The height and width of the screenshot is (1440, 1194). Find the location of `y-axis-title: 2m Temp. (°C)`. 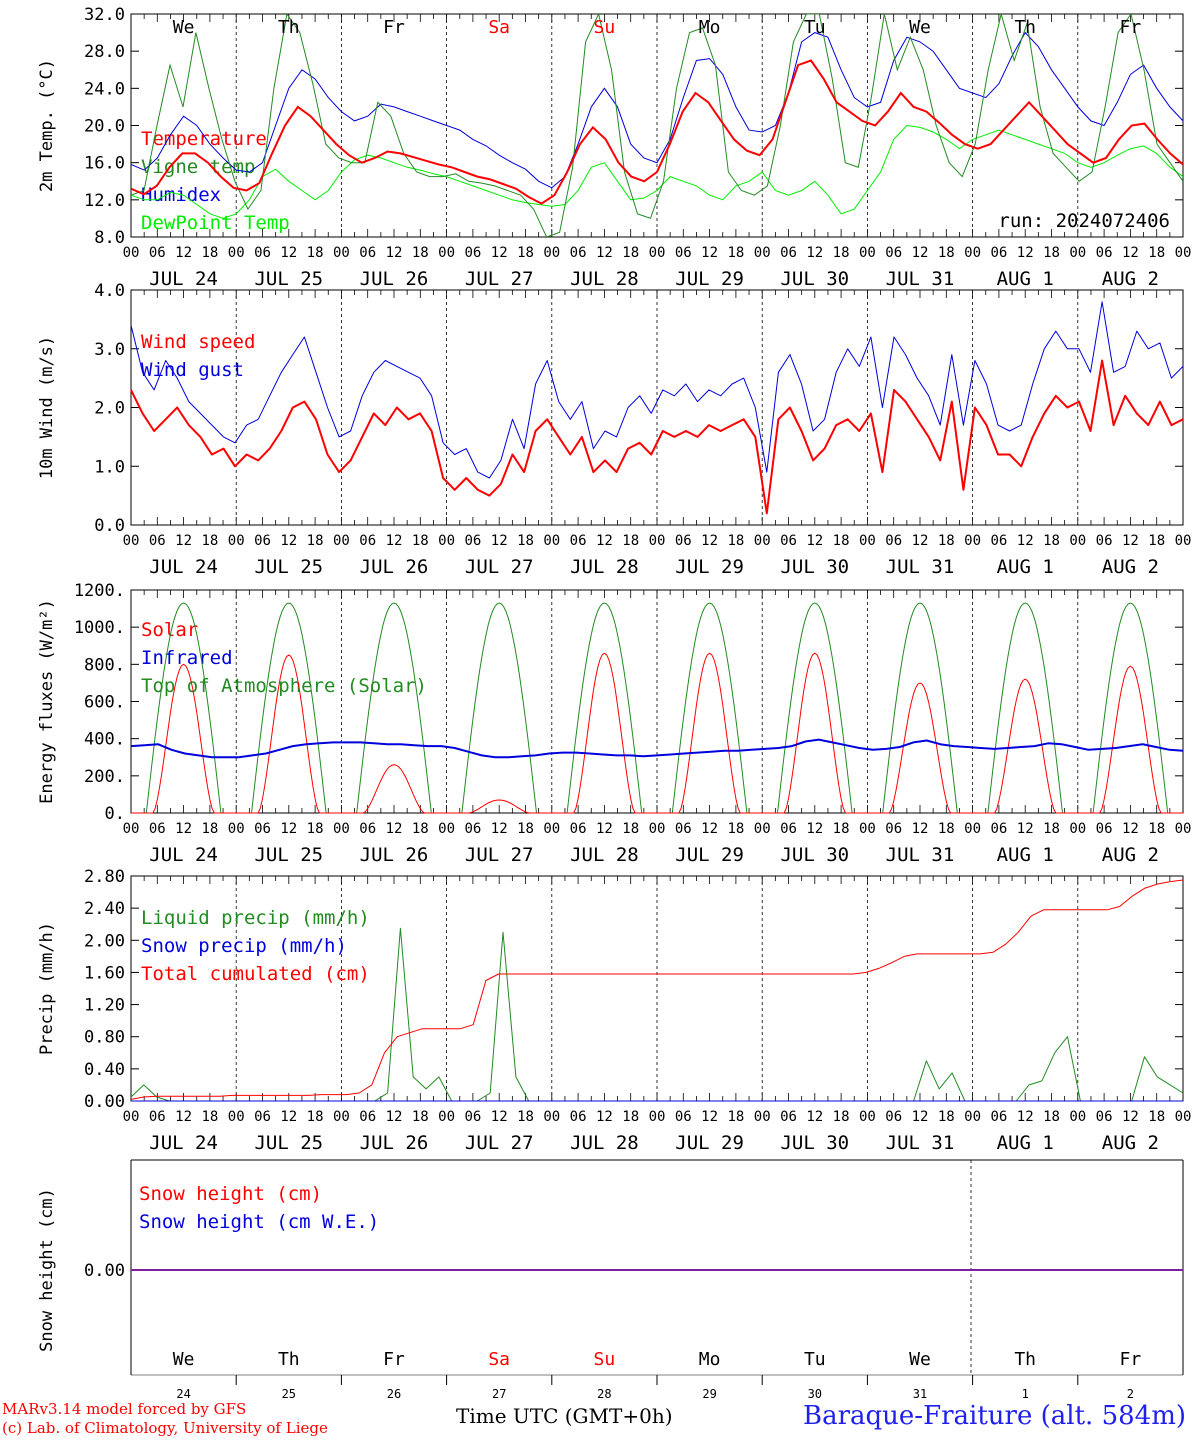

y-axis-title: 2m Temp. (°C) is located at coordinates (47, 125).